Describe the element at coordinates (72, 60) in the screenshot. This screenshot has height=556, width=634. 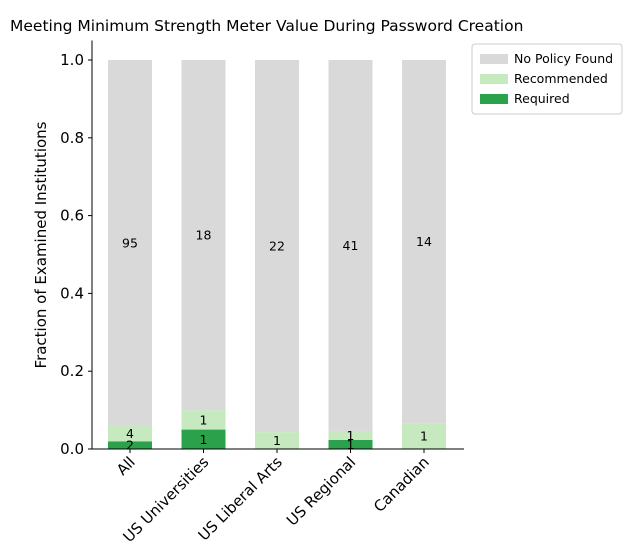
I see `y-tick-label: 1.0` at that location.